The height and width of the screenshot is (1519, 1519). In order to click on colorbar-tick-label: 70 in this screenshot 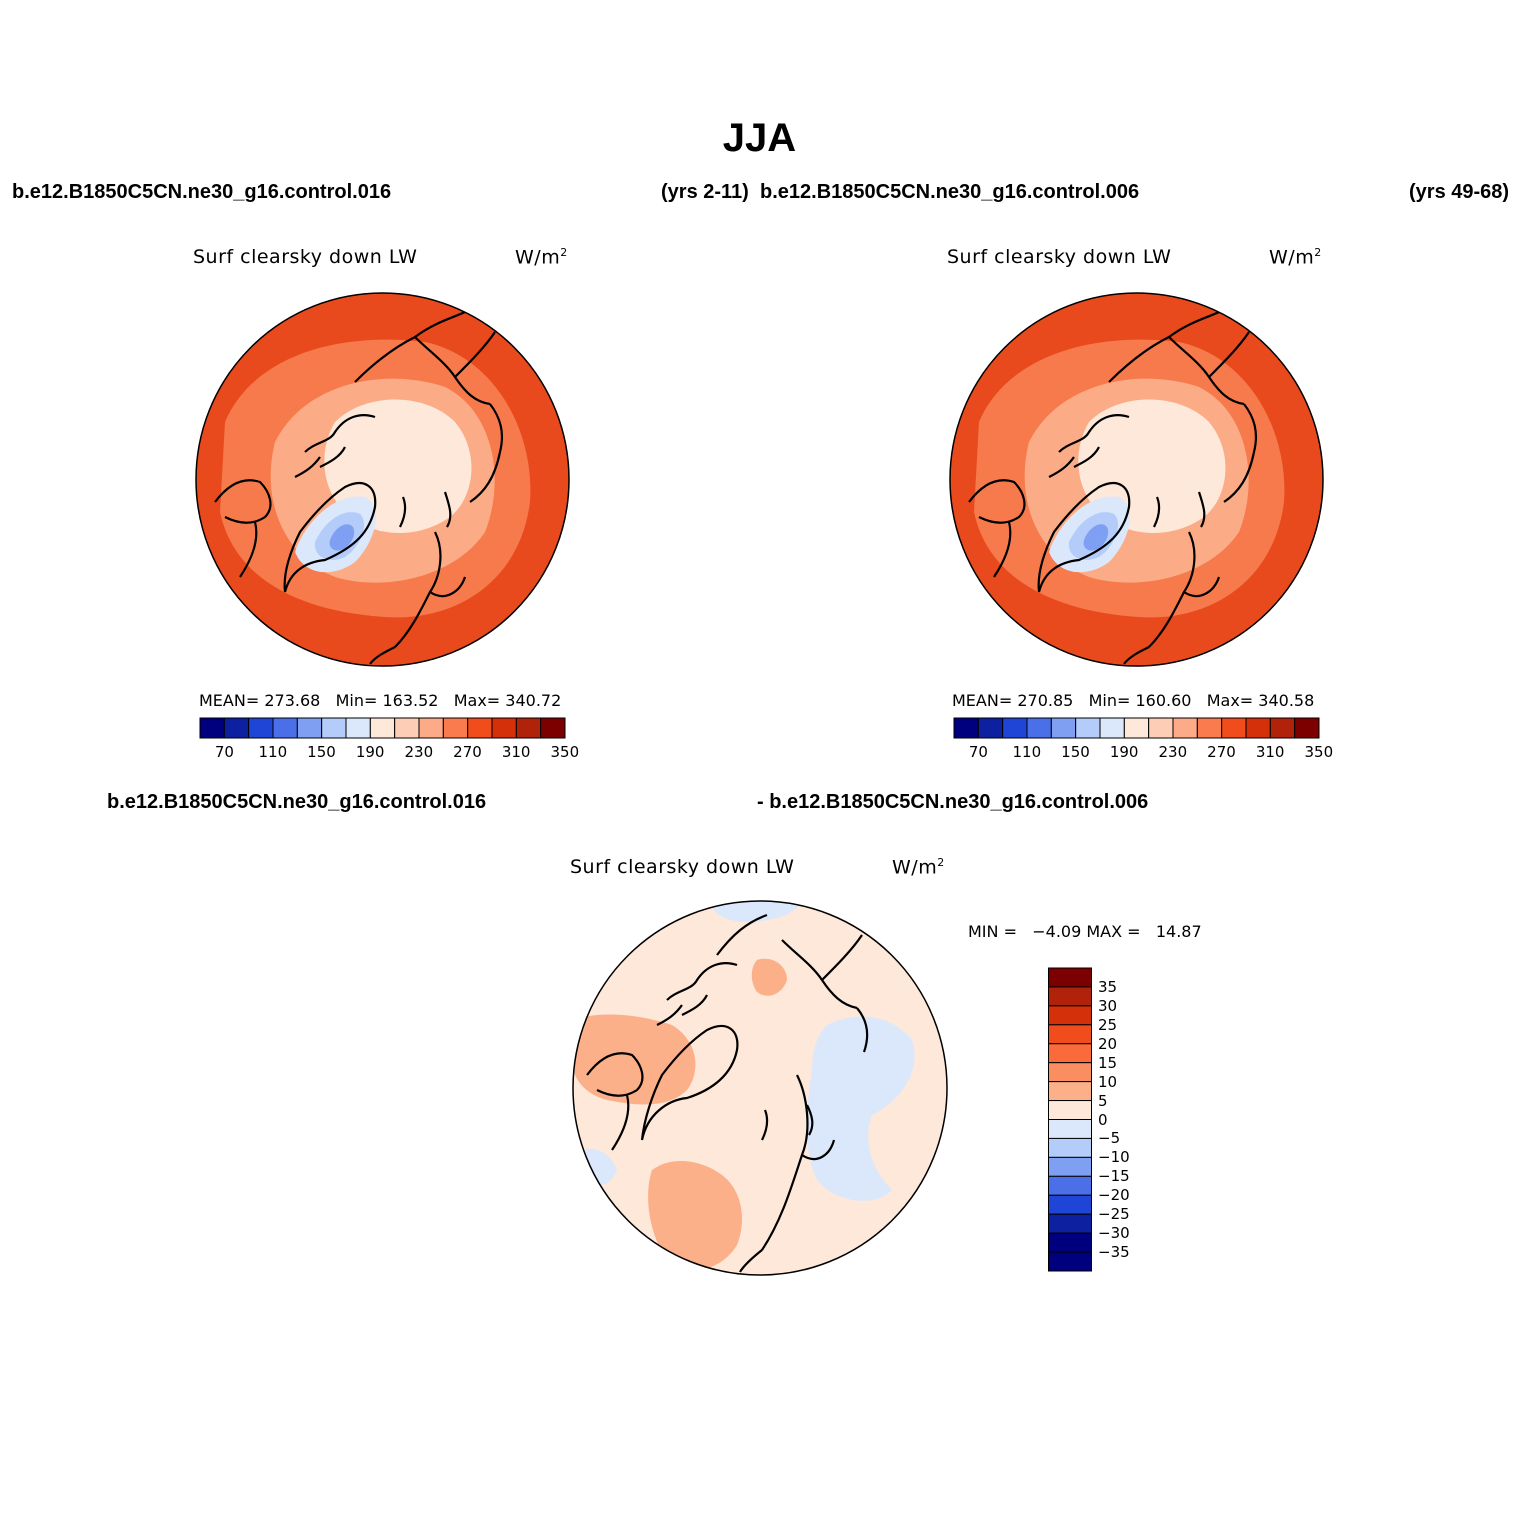, I will do `click(978, 752)`.